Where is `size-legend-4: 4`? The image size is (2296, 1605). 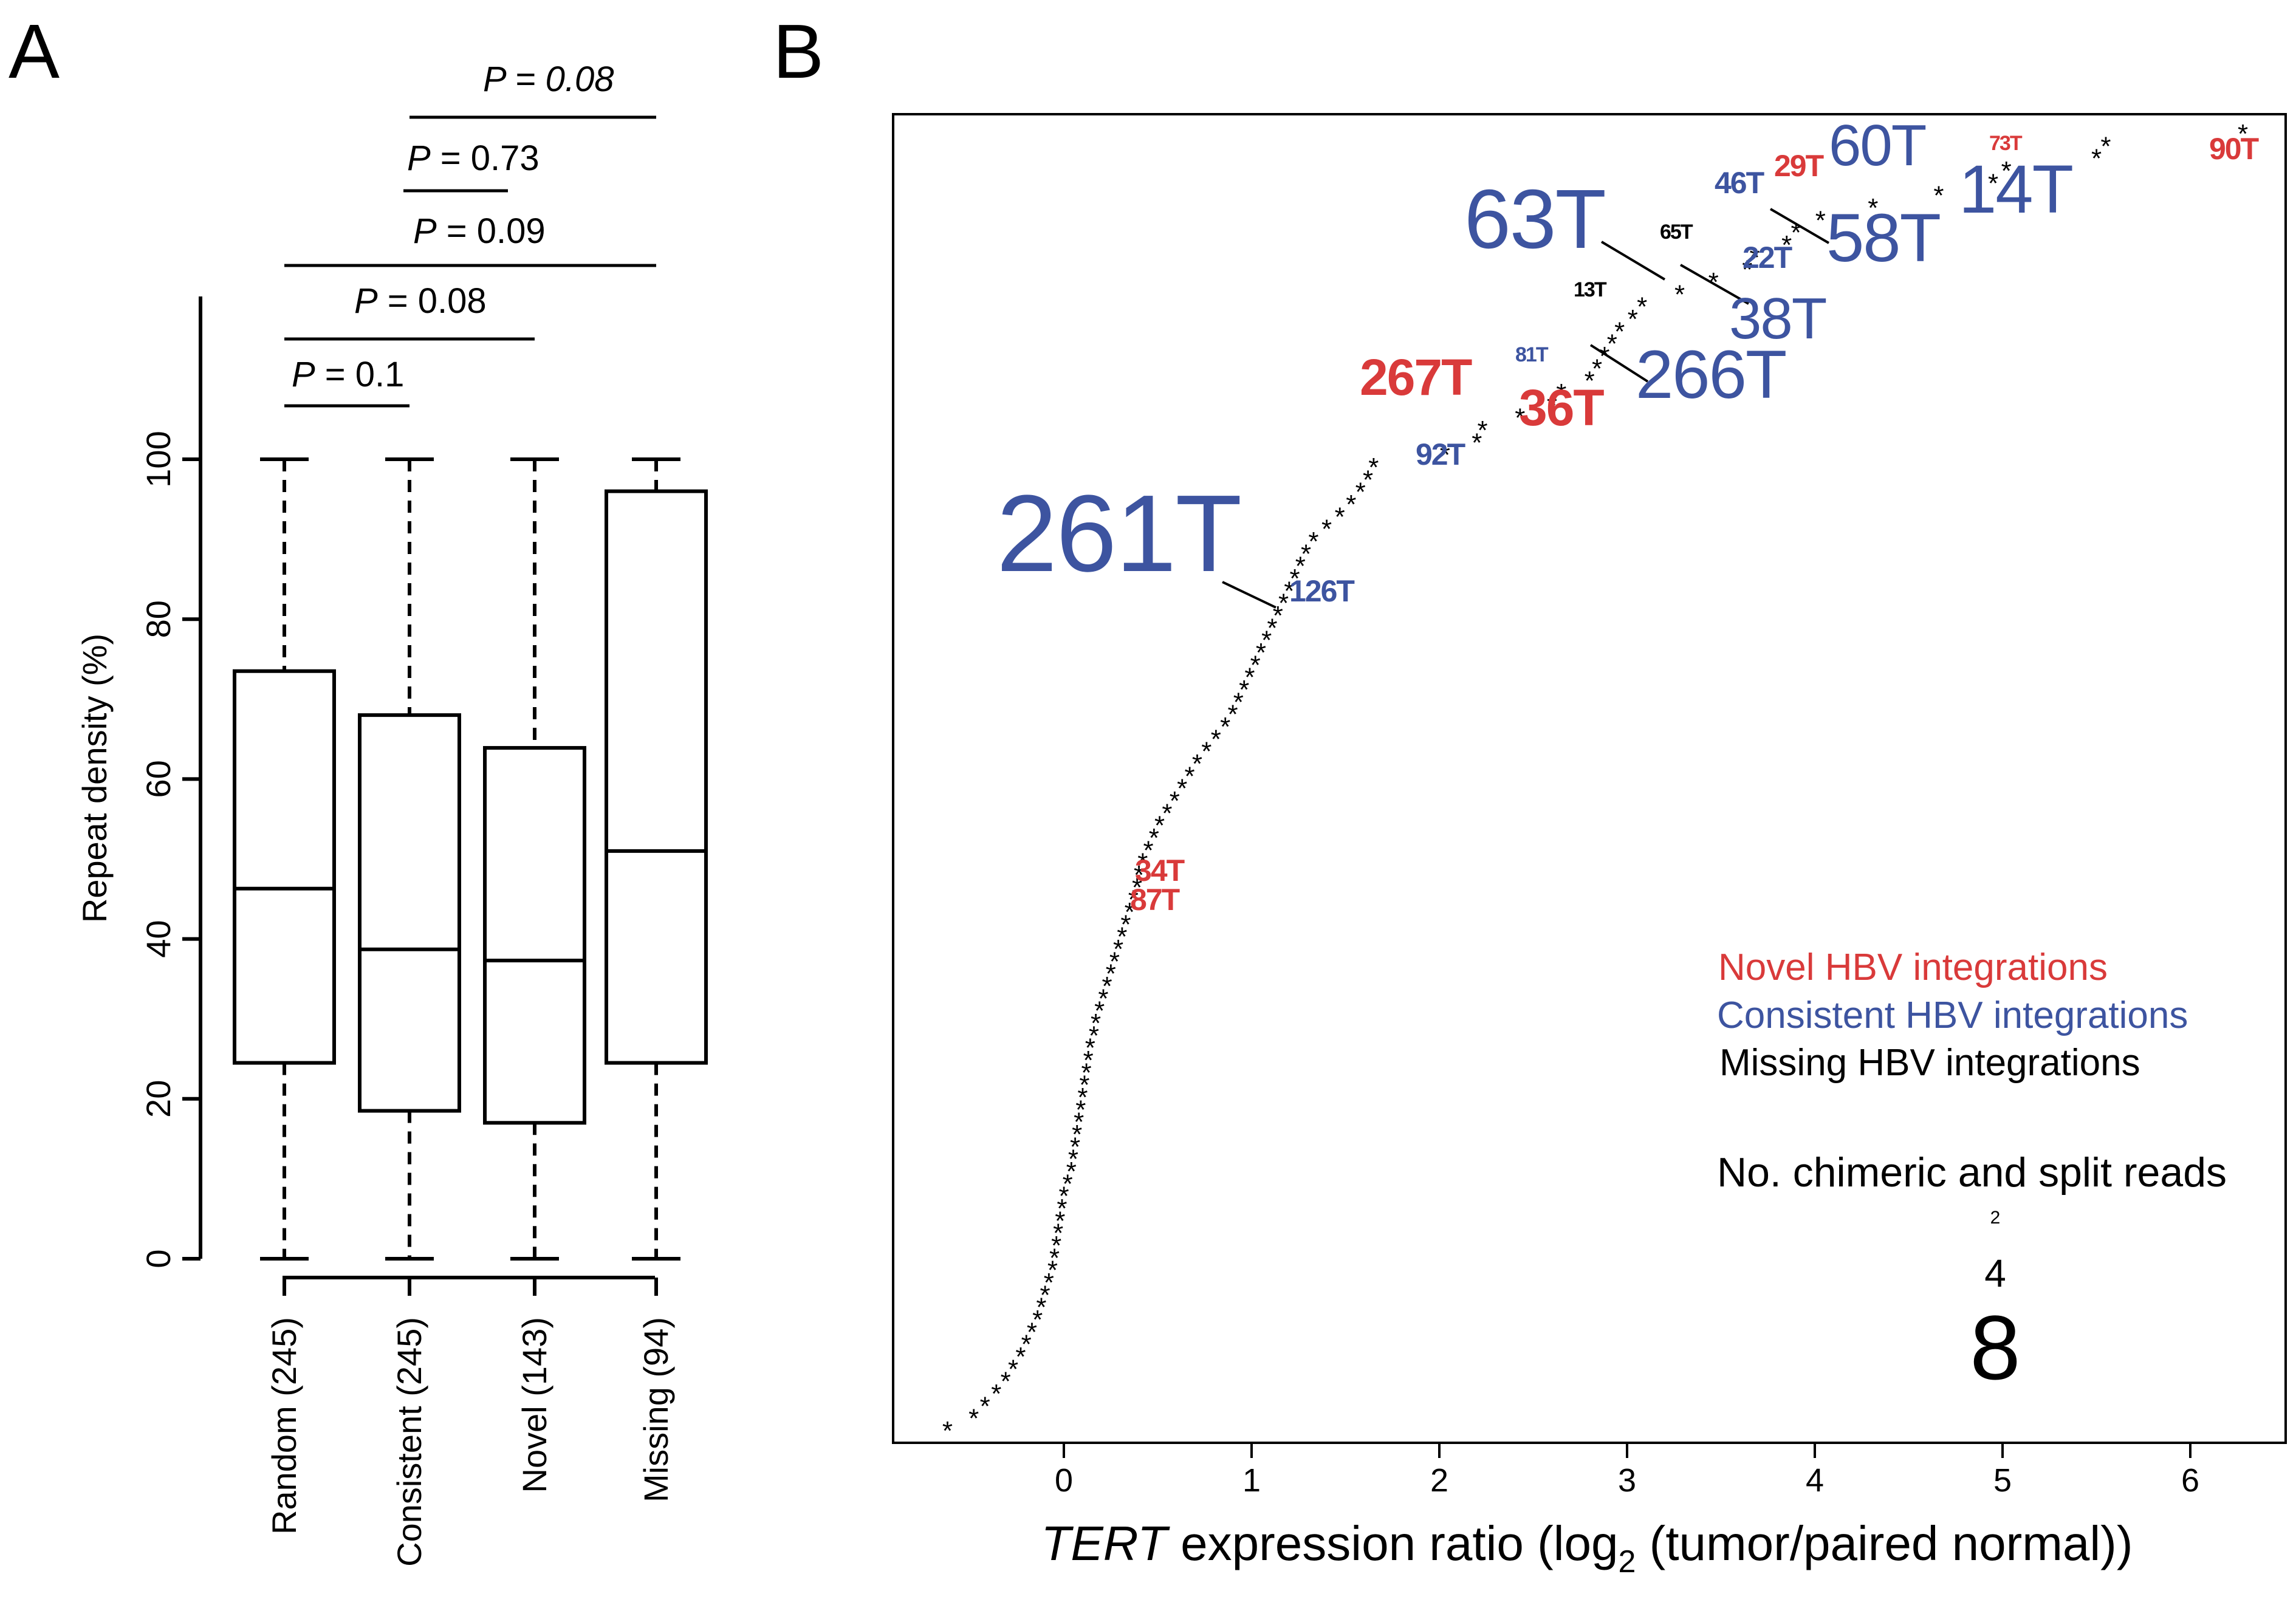
size-legend-4: 4 is located at coordinates (1995, 1273).